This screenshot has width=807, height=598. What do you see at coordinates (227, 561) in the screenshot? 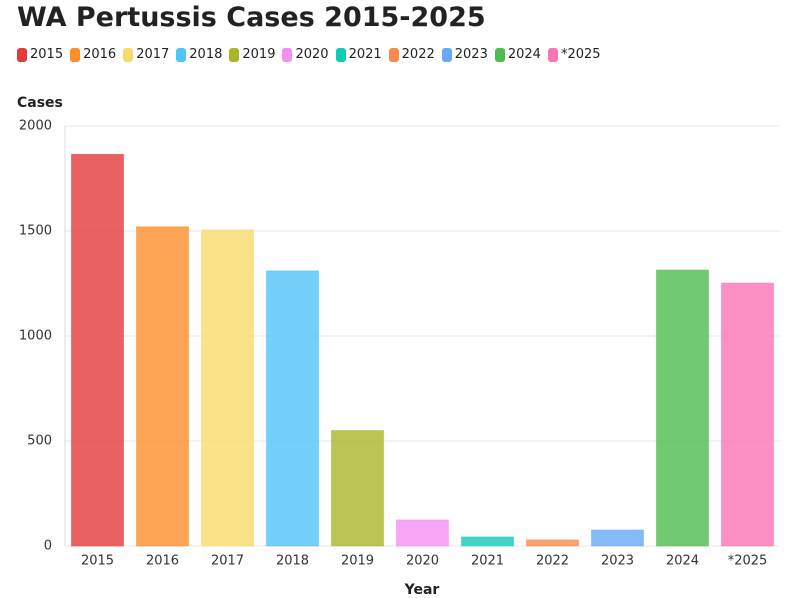
I see `x-tick-label: 2017` at bounding box center [227, 561].